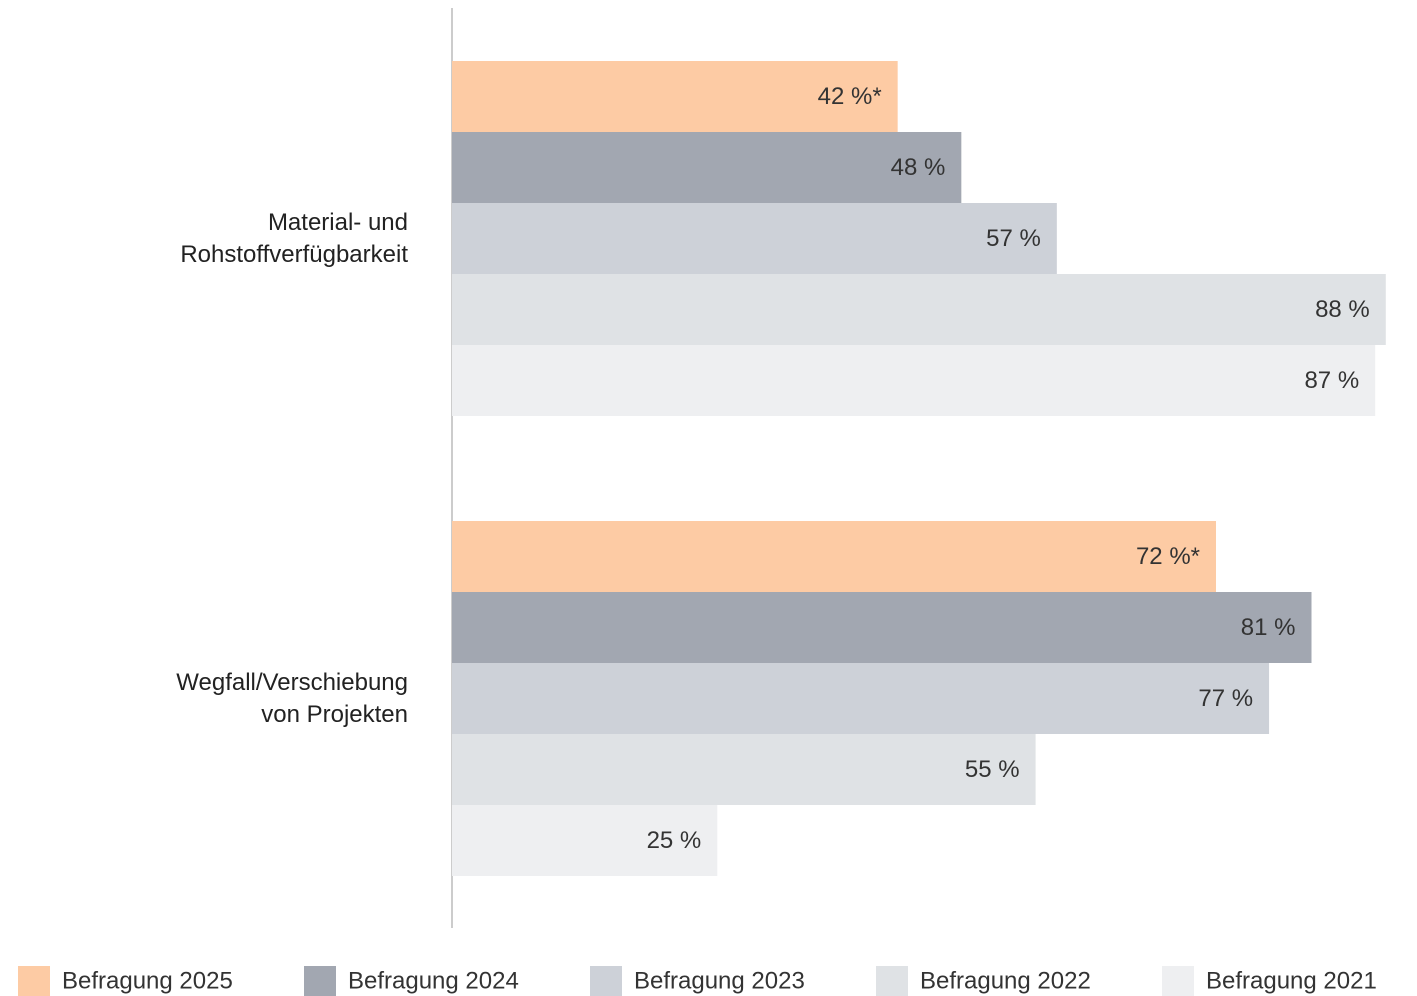 This screenshot has height=996, width=1417. I want to click on value-label: 55 %, so click(992, 769).